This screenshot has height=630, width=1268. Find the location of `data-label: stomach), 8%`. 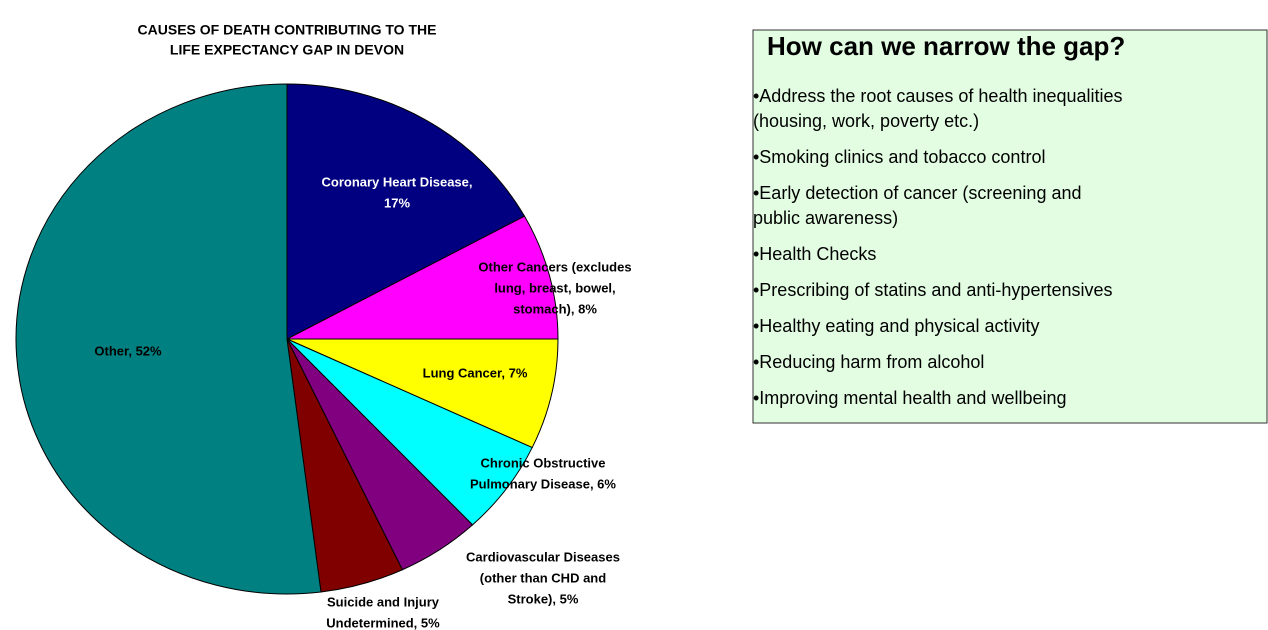

data-label: stomach), 8% is located at coordinates (555, 308).